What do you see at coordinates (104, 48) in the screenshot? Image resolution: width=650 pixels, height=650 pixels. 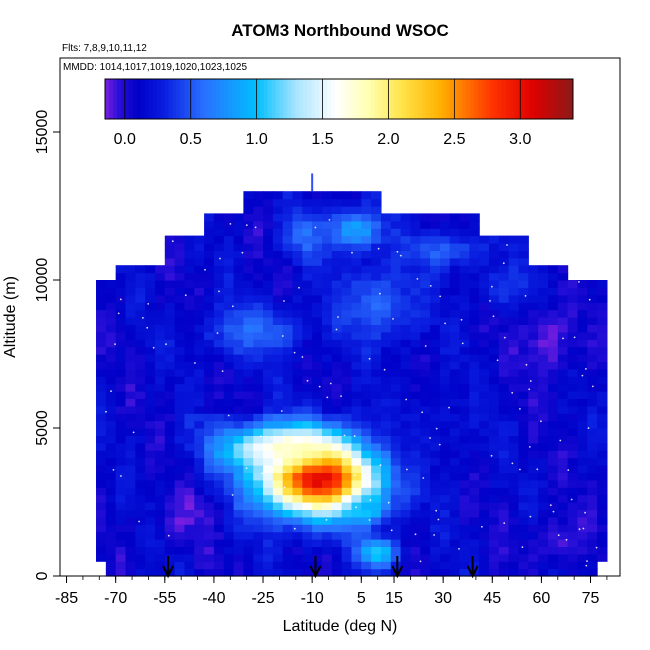 I see `chart-subtitle-flights: Flts: 7,8,9,10,11,12` at bounding box center [104, 48].